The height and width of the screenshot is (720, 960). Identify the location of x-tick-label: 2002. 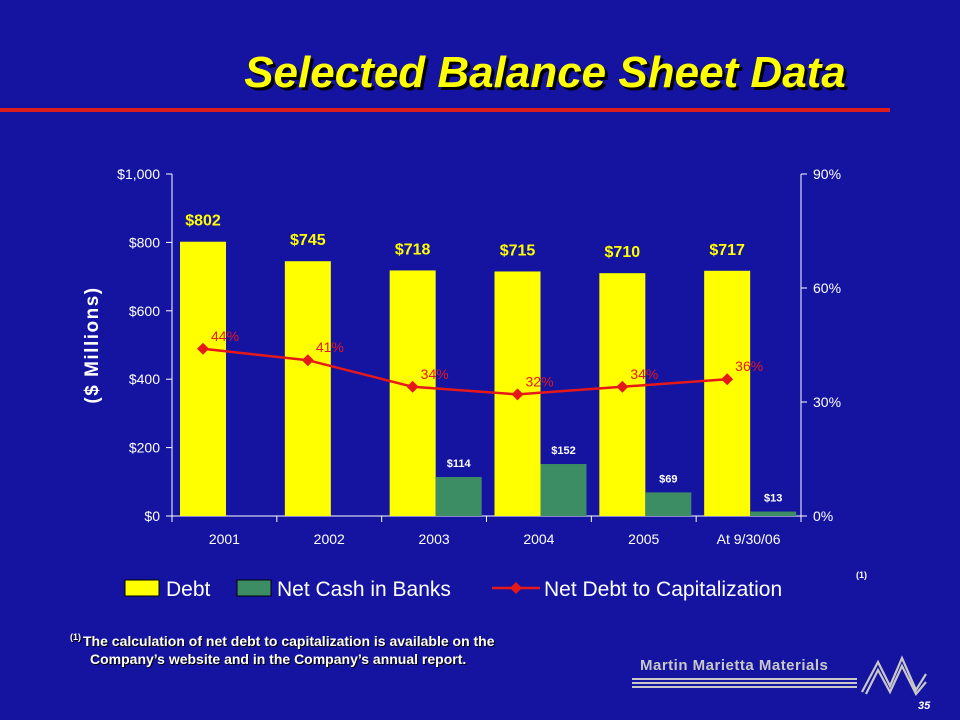
(329, 539).